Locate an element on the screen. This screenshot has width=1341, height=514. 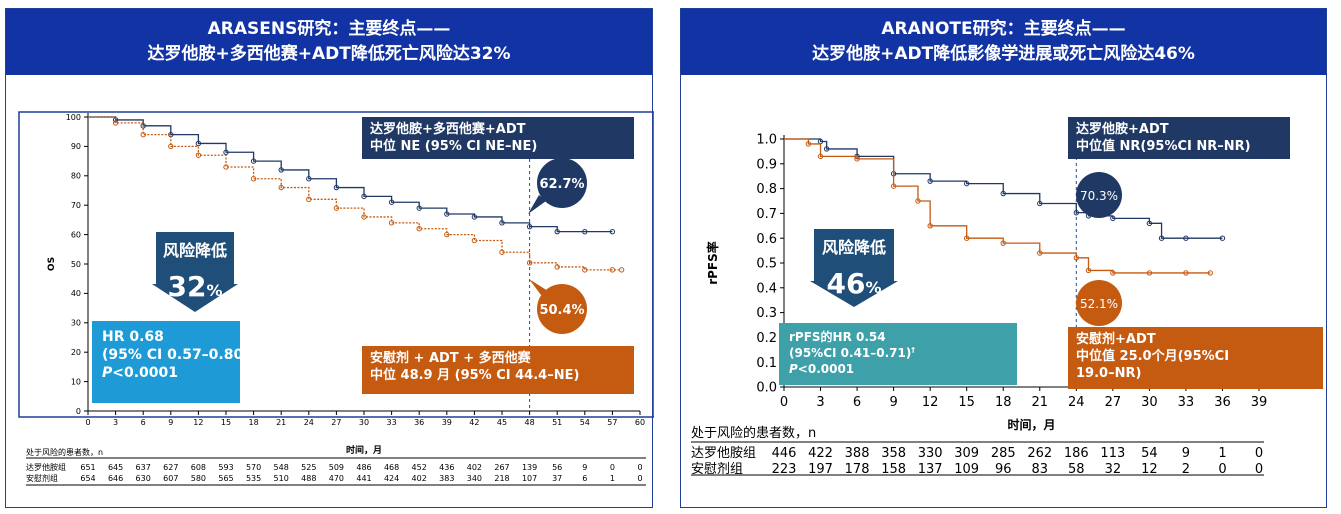
treatment-rate-bubble is located at coordinates (1099, 195).